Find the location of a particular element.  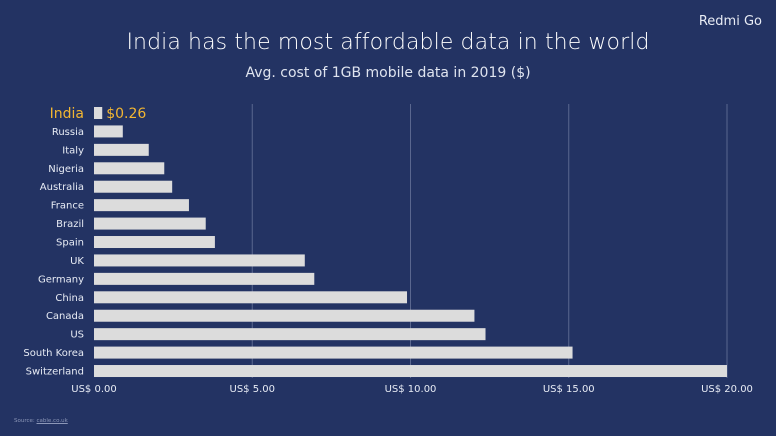

category-label: China is located at coordinates (69, 298).